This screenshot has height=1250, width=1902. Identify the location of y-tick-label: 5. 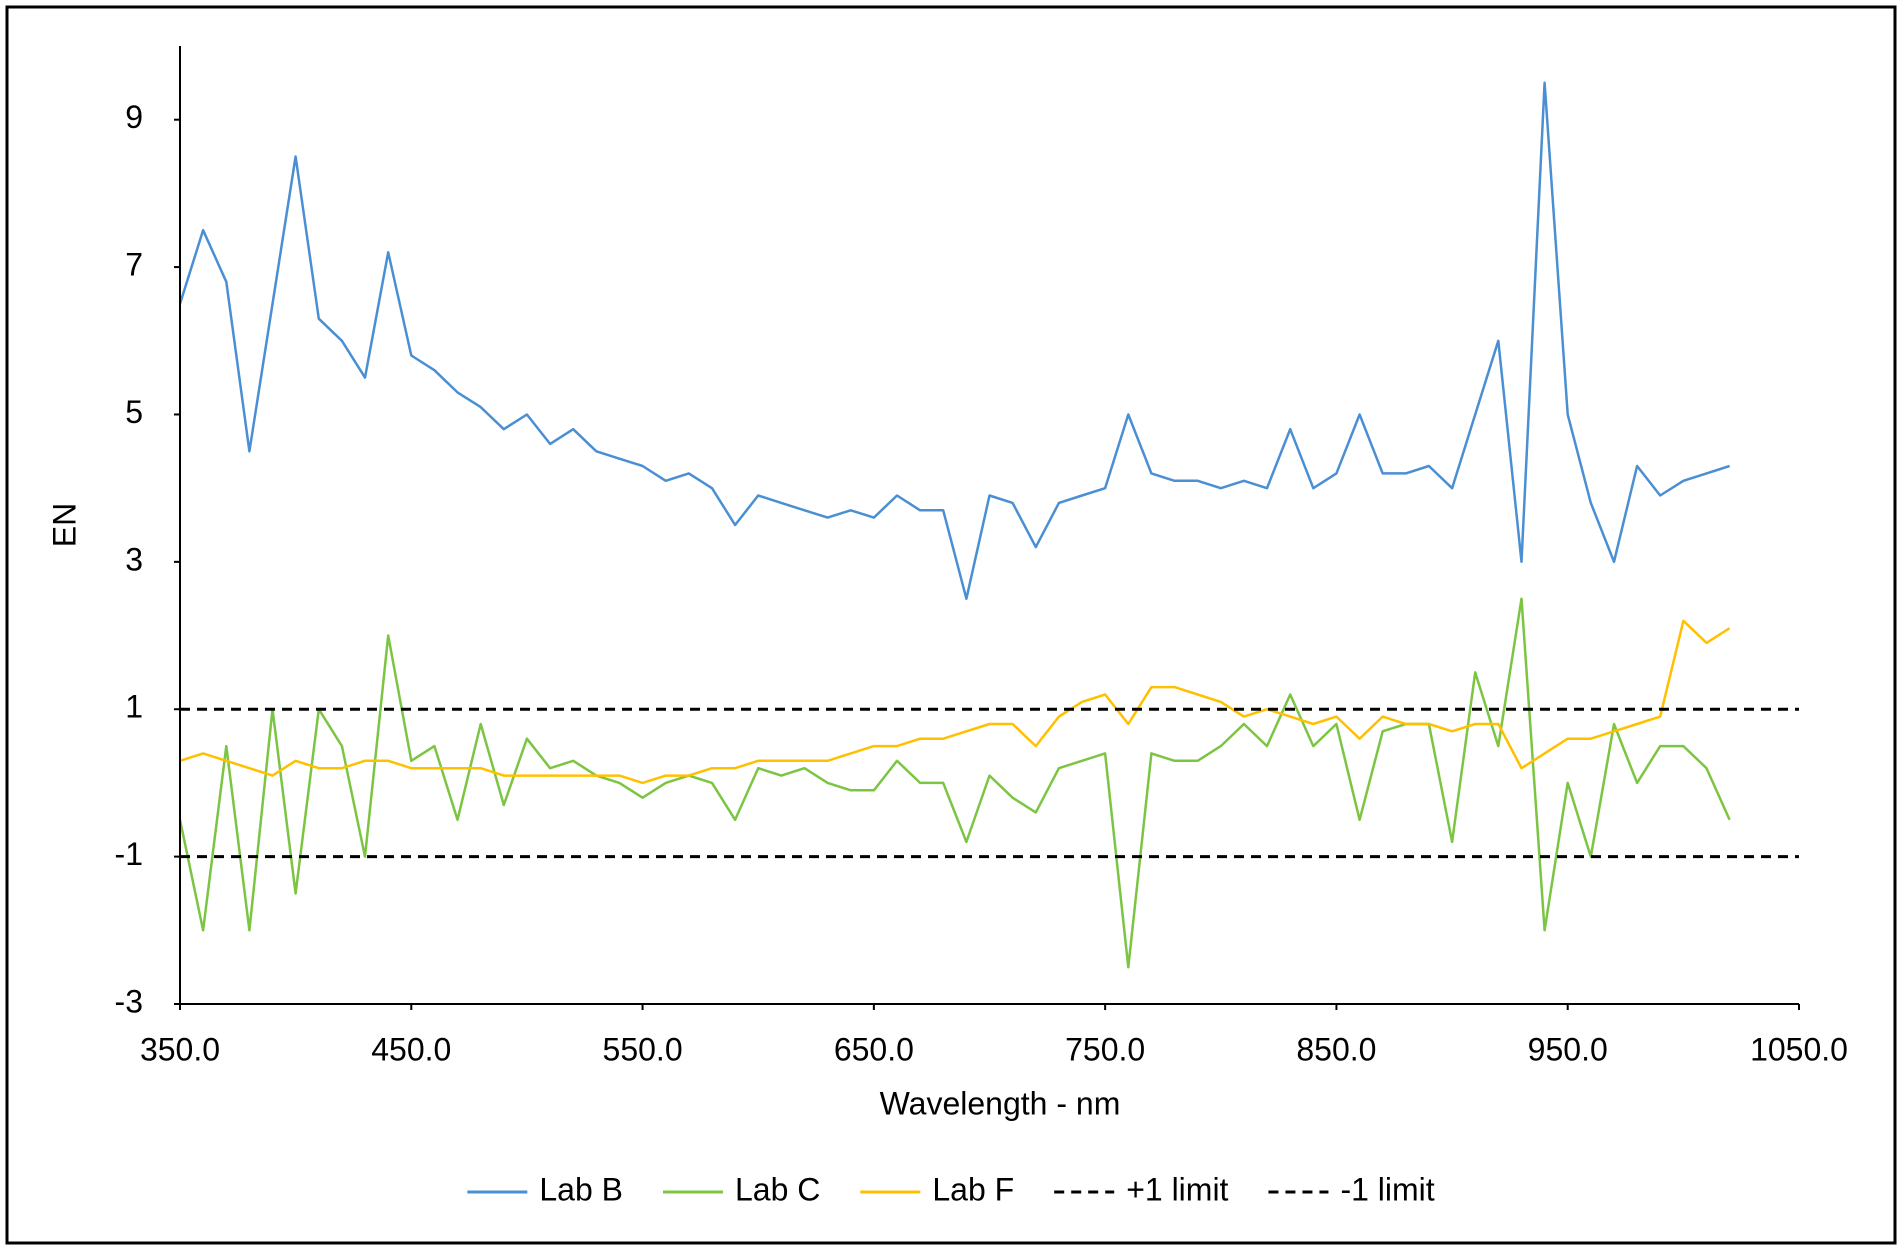
(134, 412).